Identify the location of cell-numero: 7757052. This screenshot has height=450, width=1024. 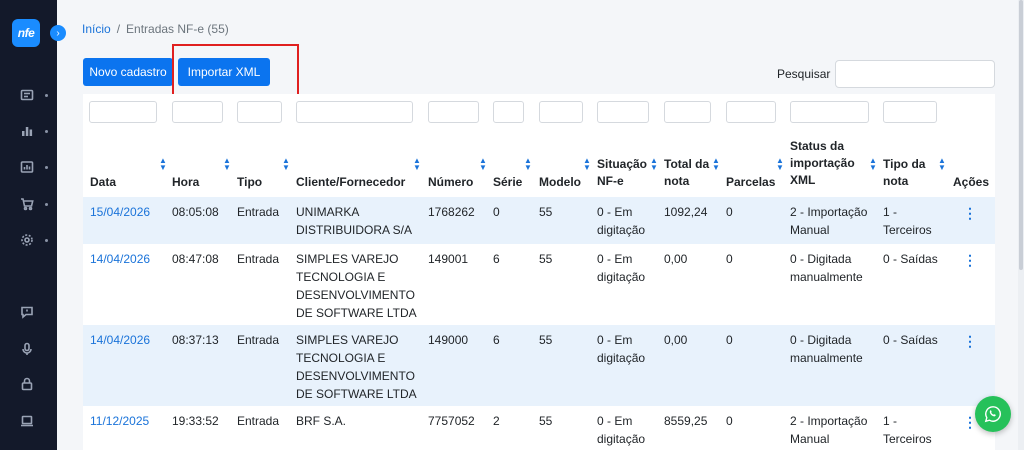
(451, 421).